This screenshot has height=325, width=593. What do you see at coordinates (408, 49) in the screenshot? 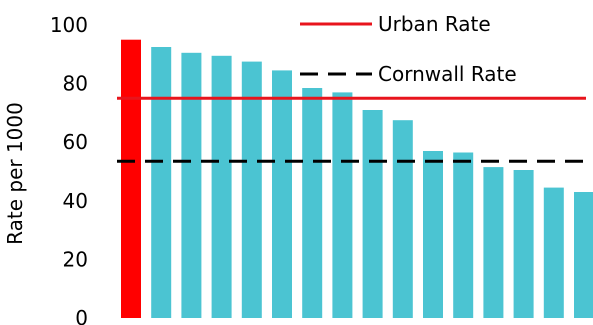
I see `legend: Urban Rate Cornwall Rate` at bounding box center [408, 49].